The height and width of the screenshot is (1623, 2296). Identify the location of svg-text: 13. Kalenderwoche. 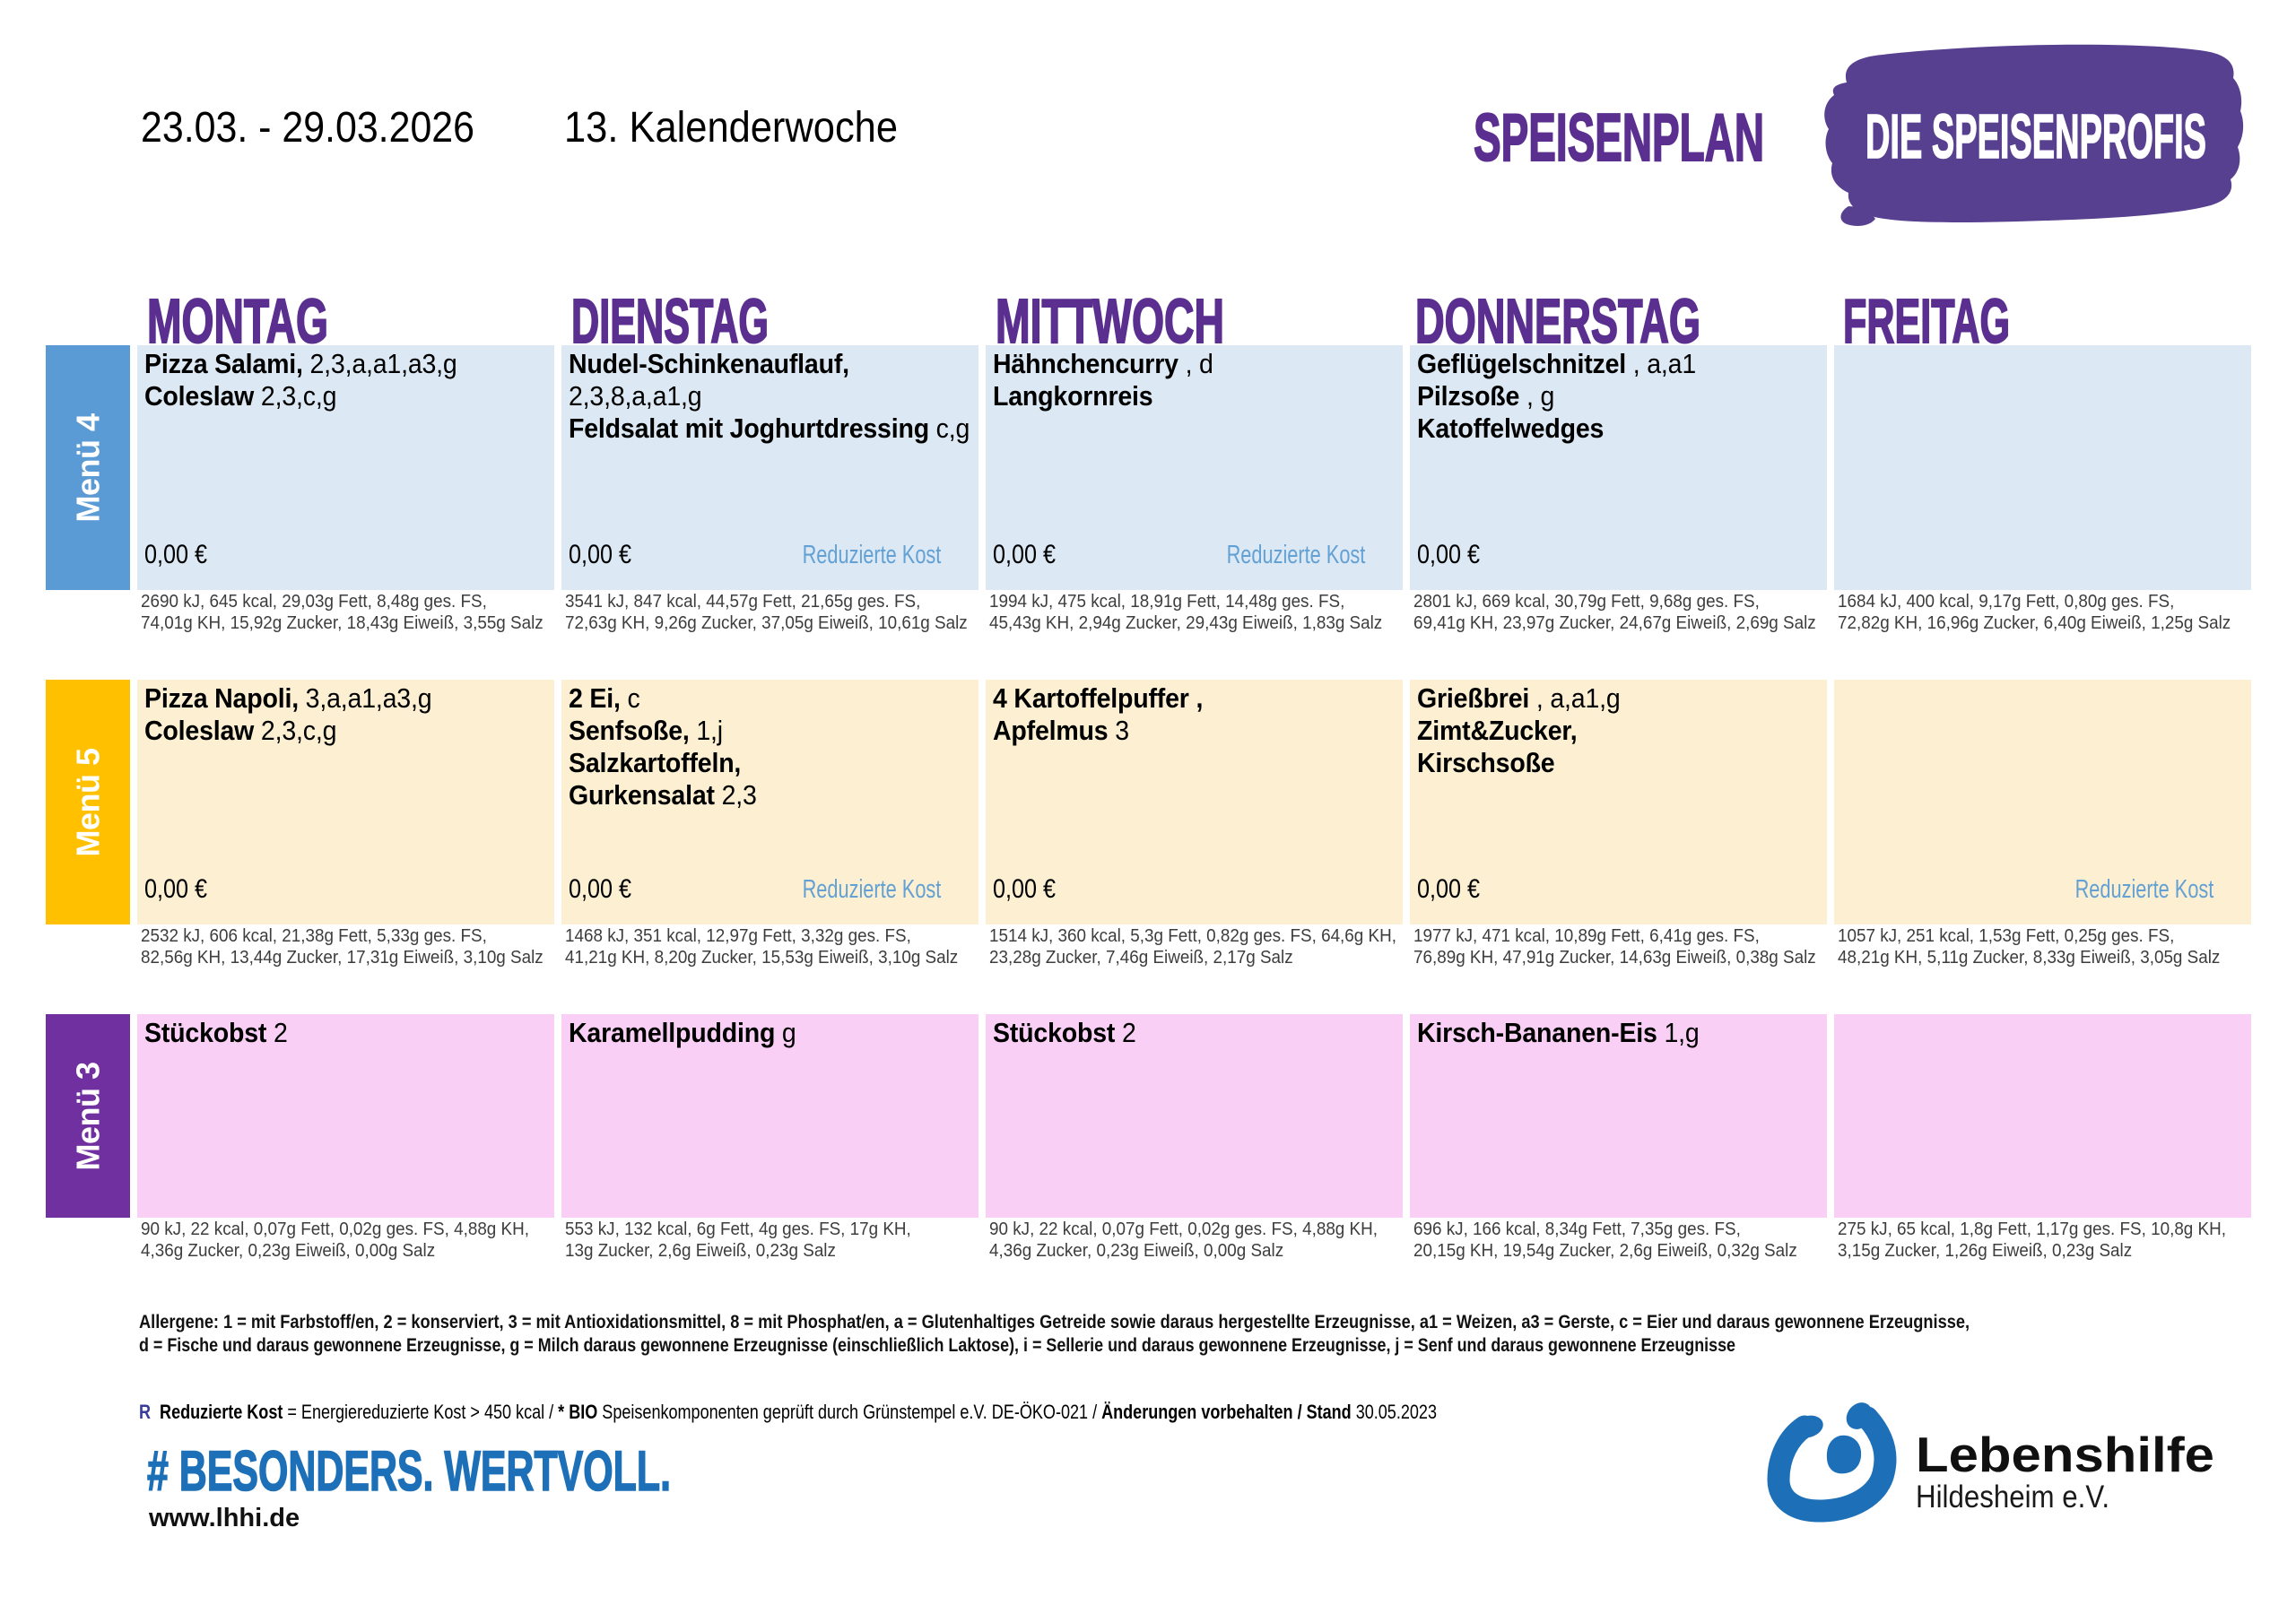
(731, 128).